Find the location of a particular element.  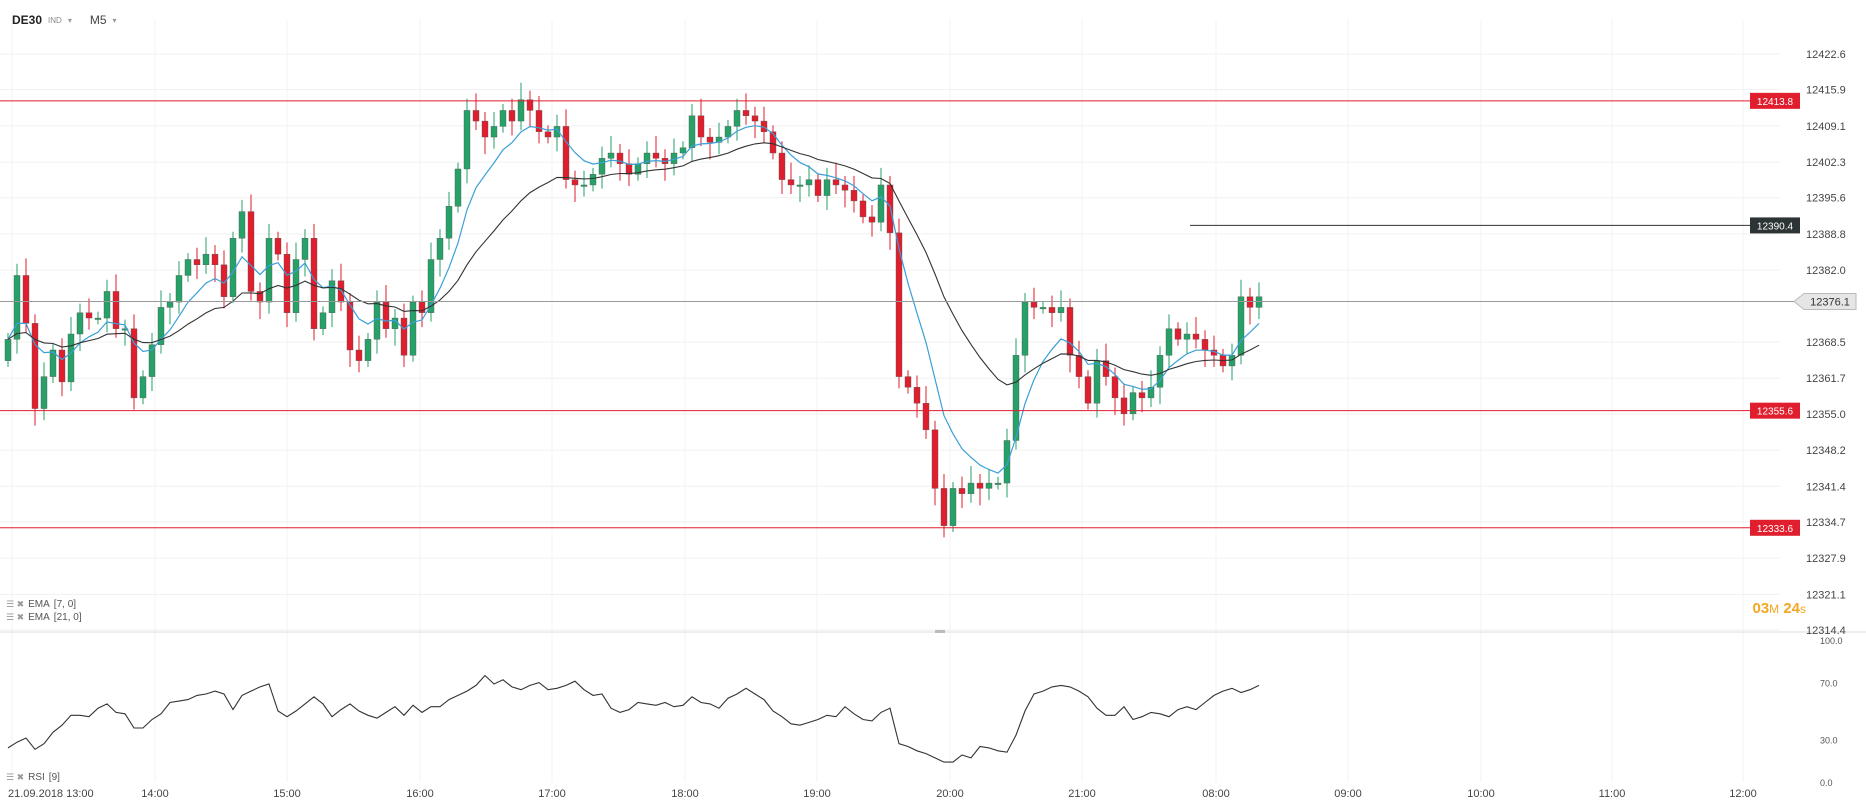

y-tick-label: 12321.1 is located at coordinates (1826, 595).